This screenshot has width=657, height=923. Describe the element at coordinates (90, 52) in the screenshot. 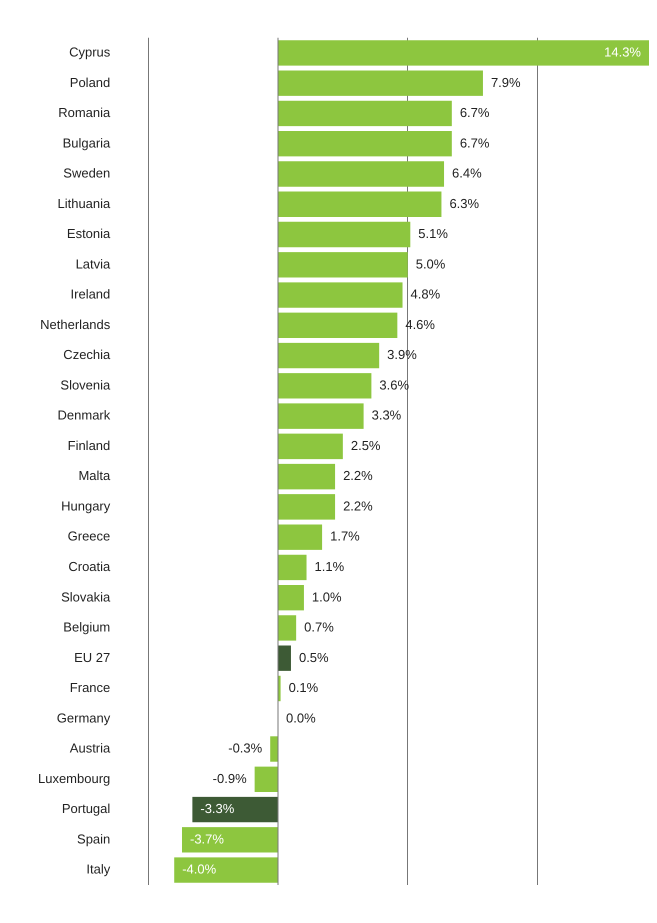

I see `y-tick-label: Cyprus` at that location.